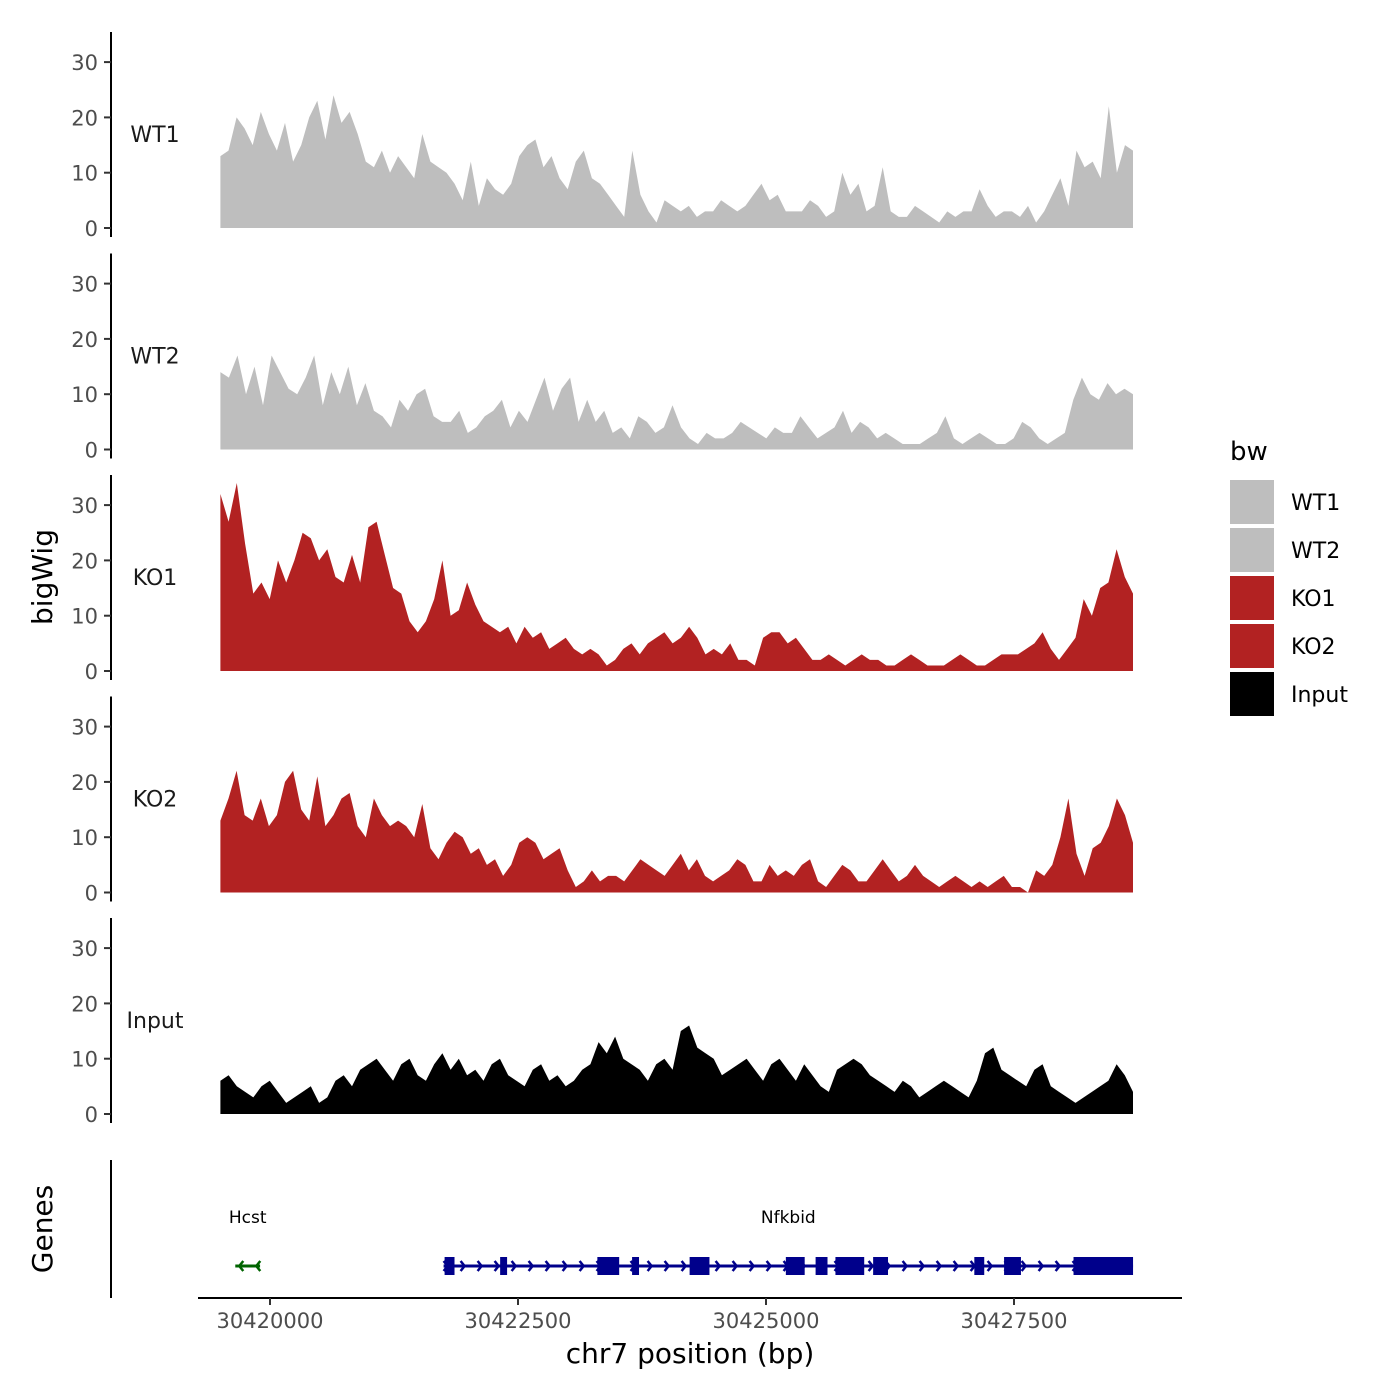  Describe the element at coordinates (1283, 646) in the screenshot. I see `legend-item-ko2: KO2` at that location.